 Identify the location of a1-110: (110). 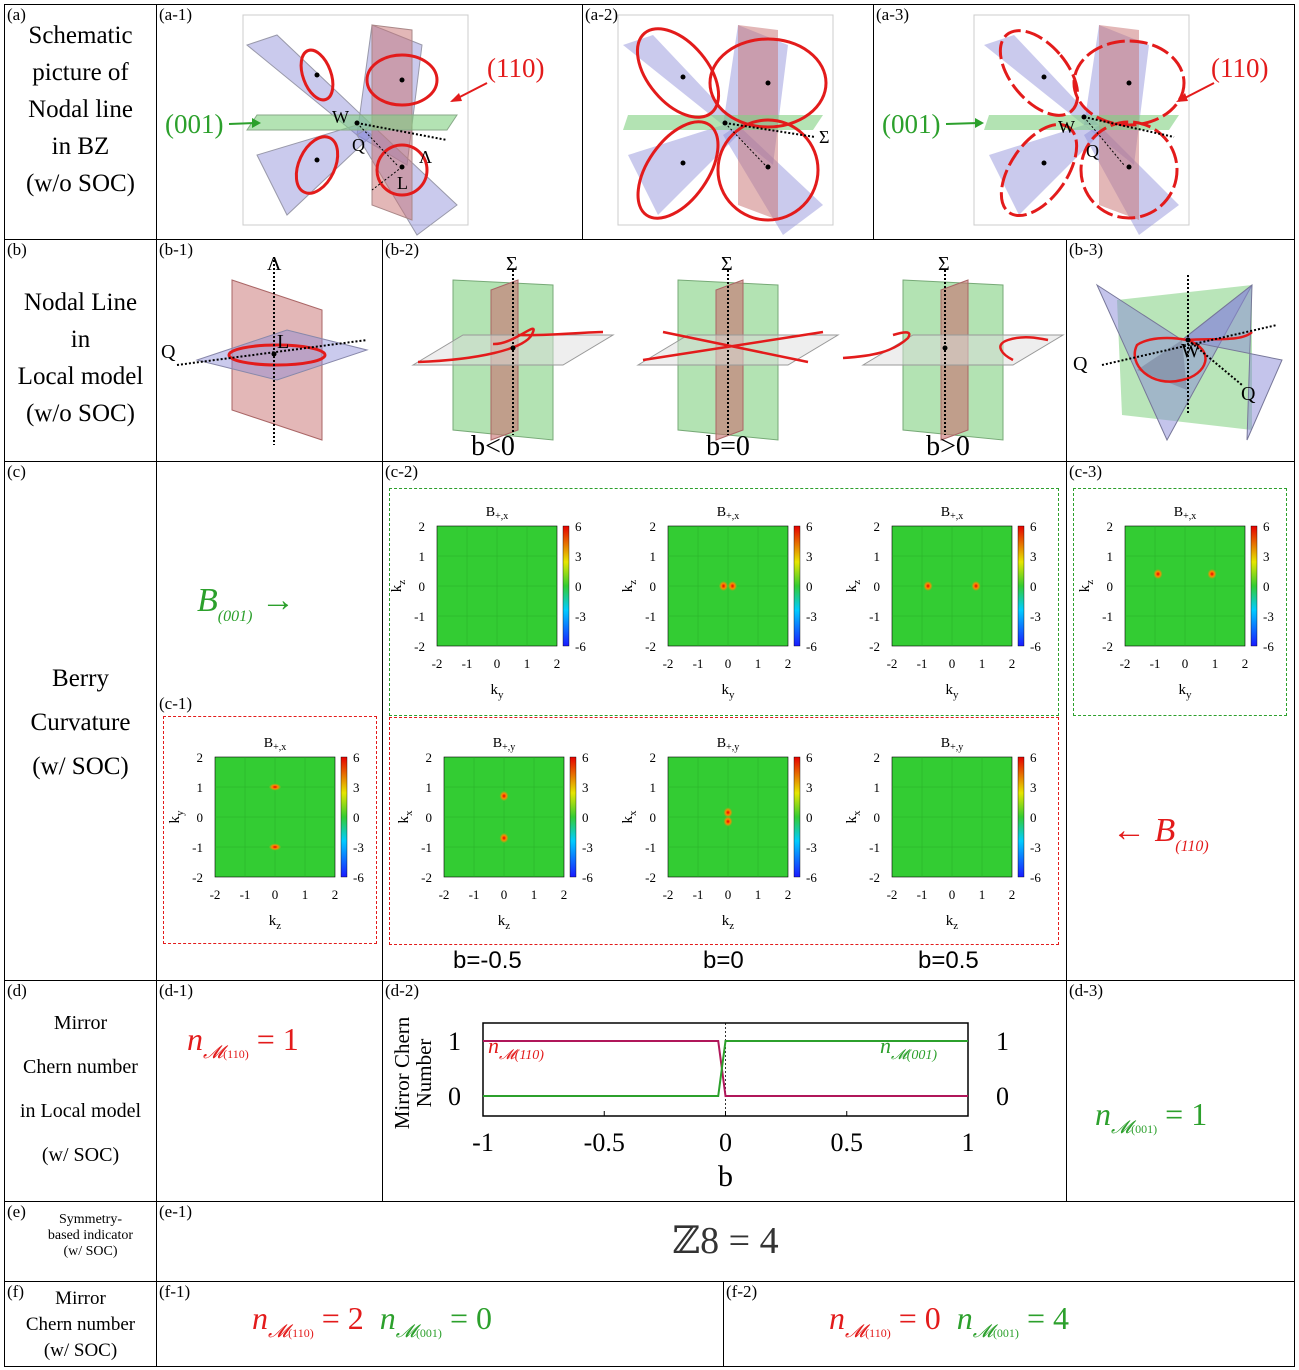
(515, 68).